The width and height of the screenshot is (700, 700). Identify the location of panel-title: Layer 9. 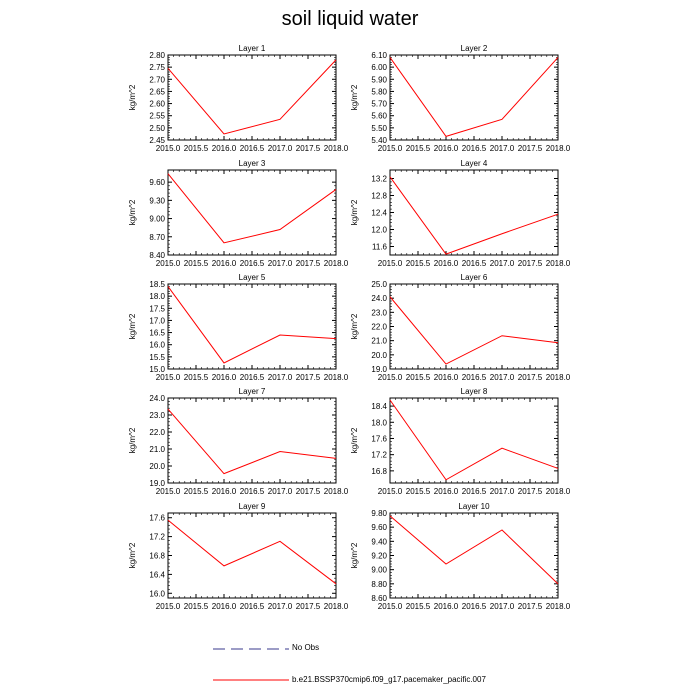
(252, 506).